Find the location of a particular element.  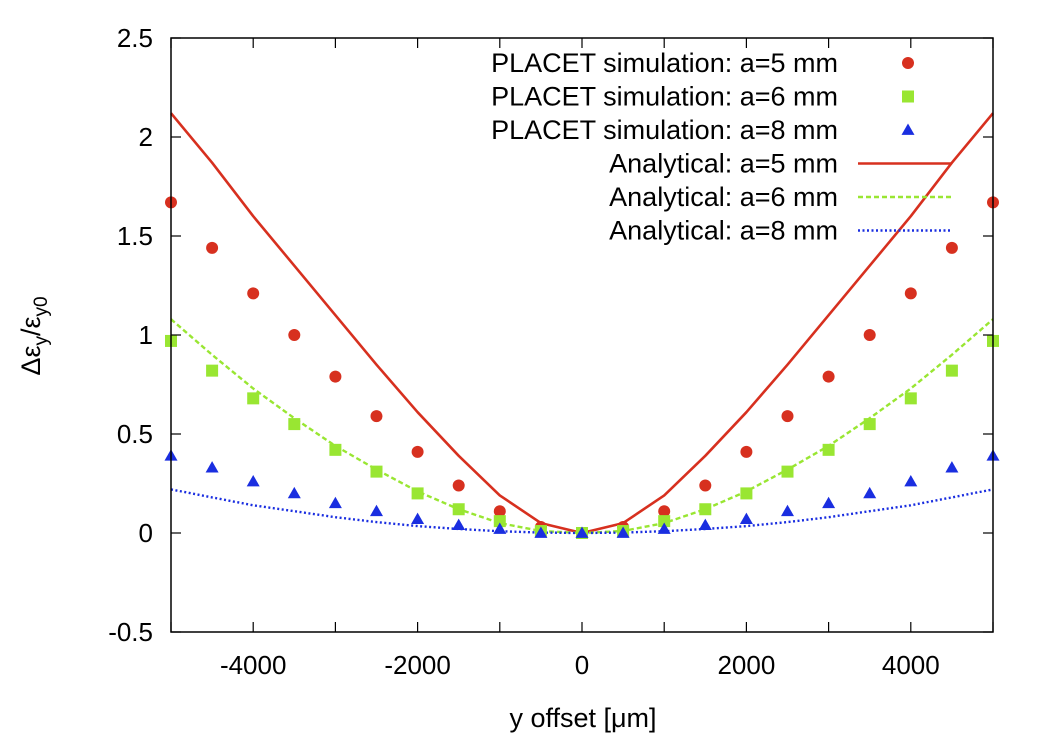

legend-label: Analytical: a=8 mm is located at coordinates (723, 231).